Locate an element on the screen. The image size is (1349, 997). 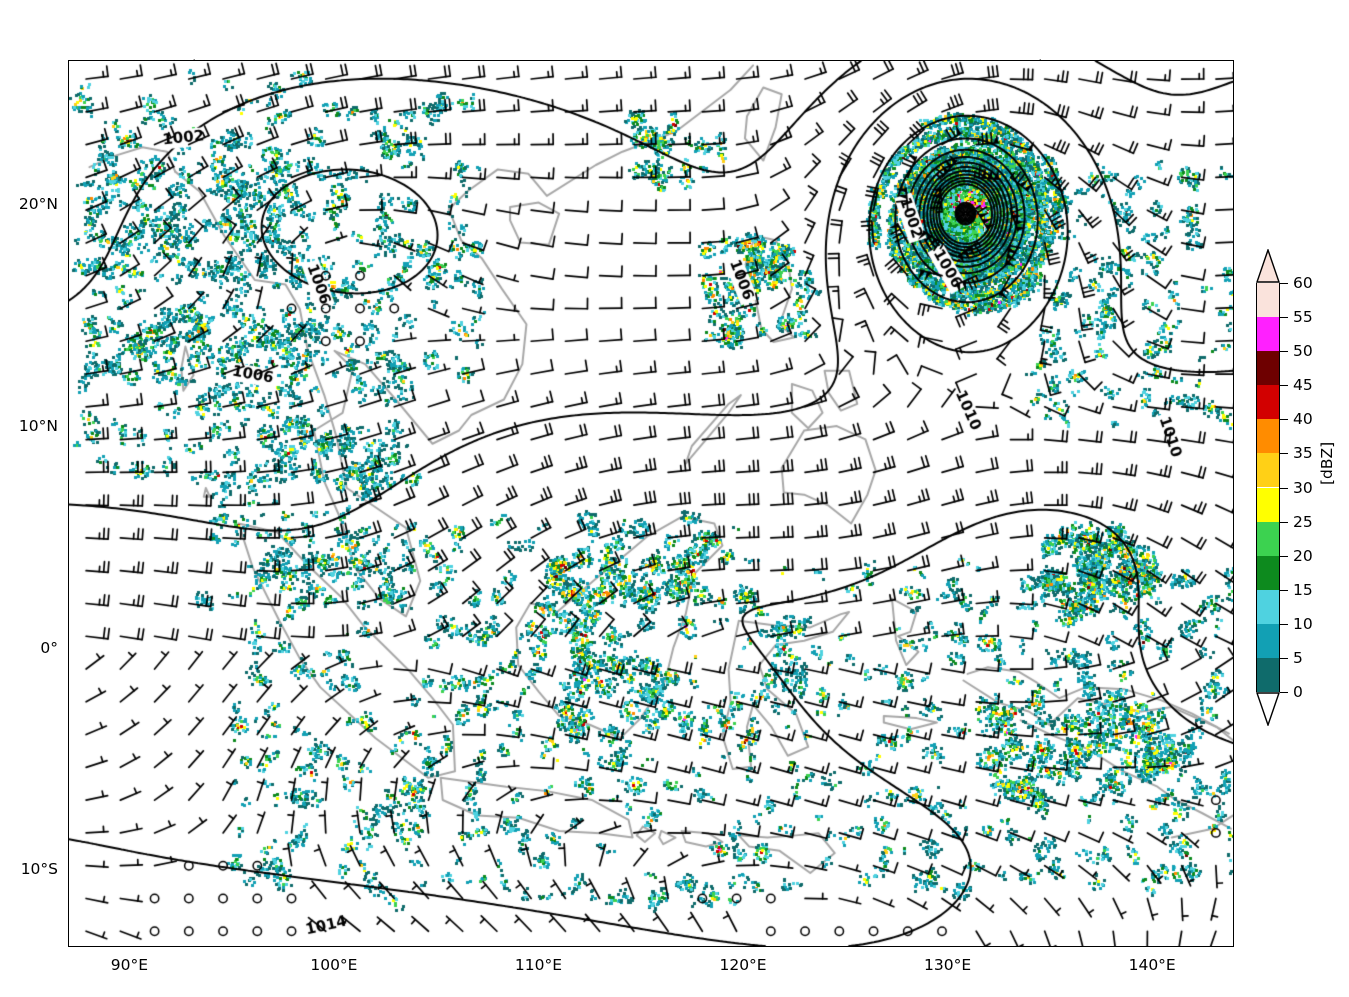
colorbar-tick-label-50: 50 is located at coordinates (1303, 351).